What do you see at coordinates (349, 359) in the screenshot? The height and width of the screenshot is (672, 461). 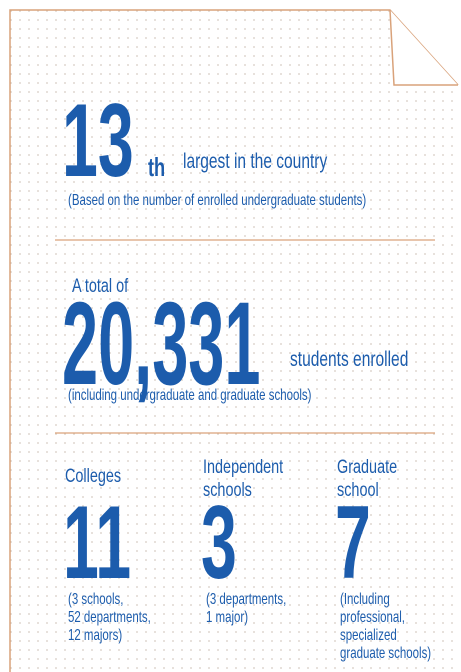 I see `statement: students enrolled` at bounding box center [349, 359].